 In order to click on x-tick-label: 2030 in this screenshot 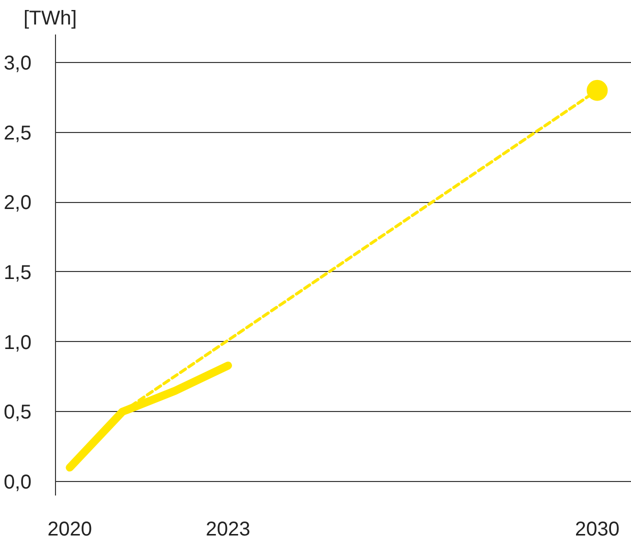, I will do `click(597, 528)`.